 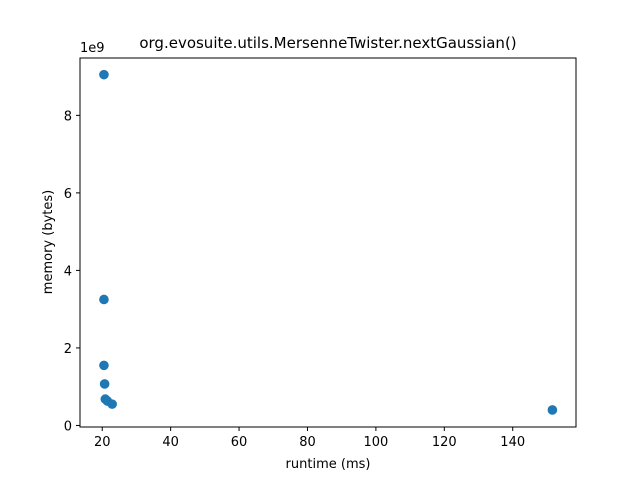 I want to click on y-axis: 0 2 4 6 8, so click(x=72, y=271).